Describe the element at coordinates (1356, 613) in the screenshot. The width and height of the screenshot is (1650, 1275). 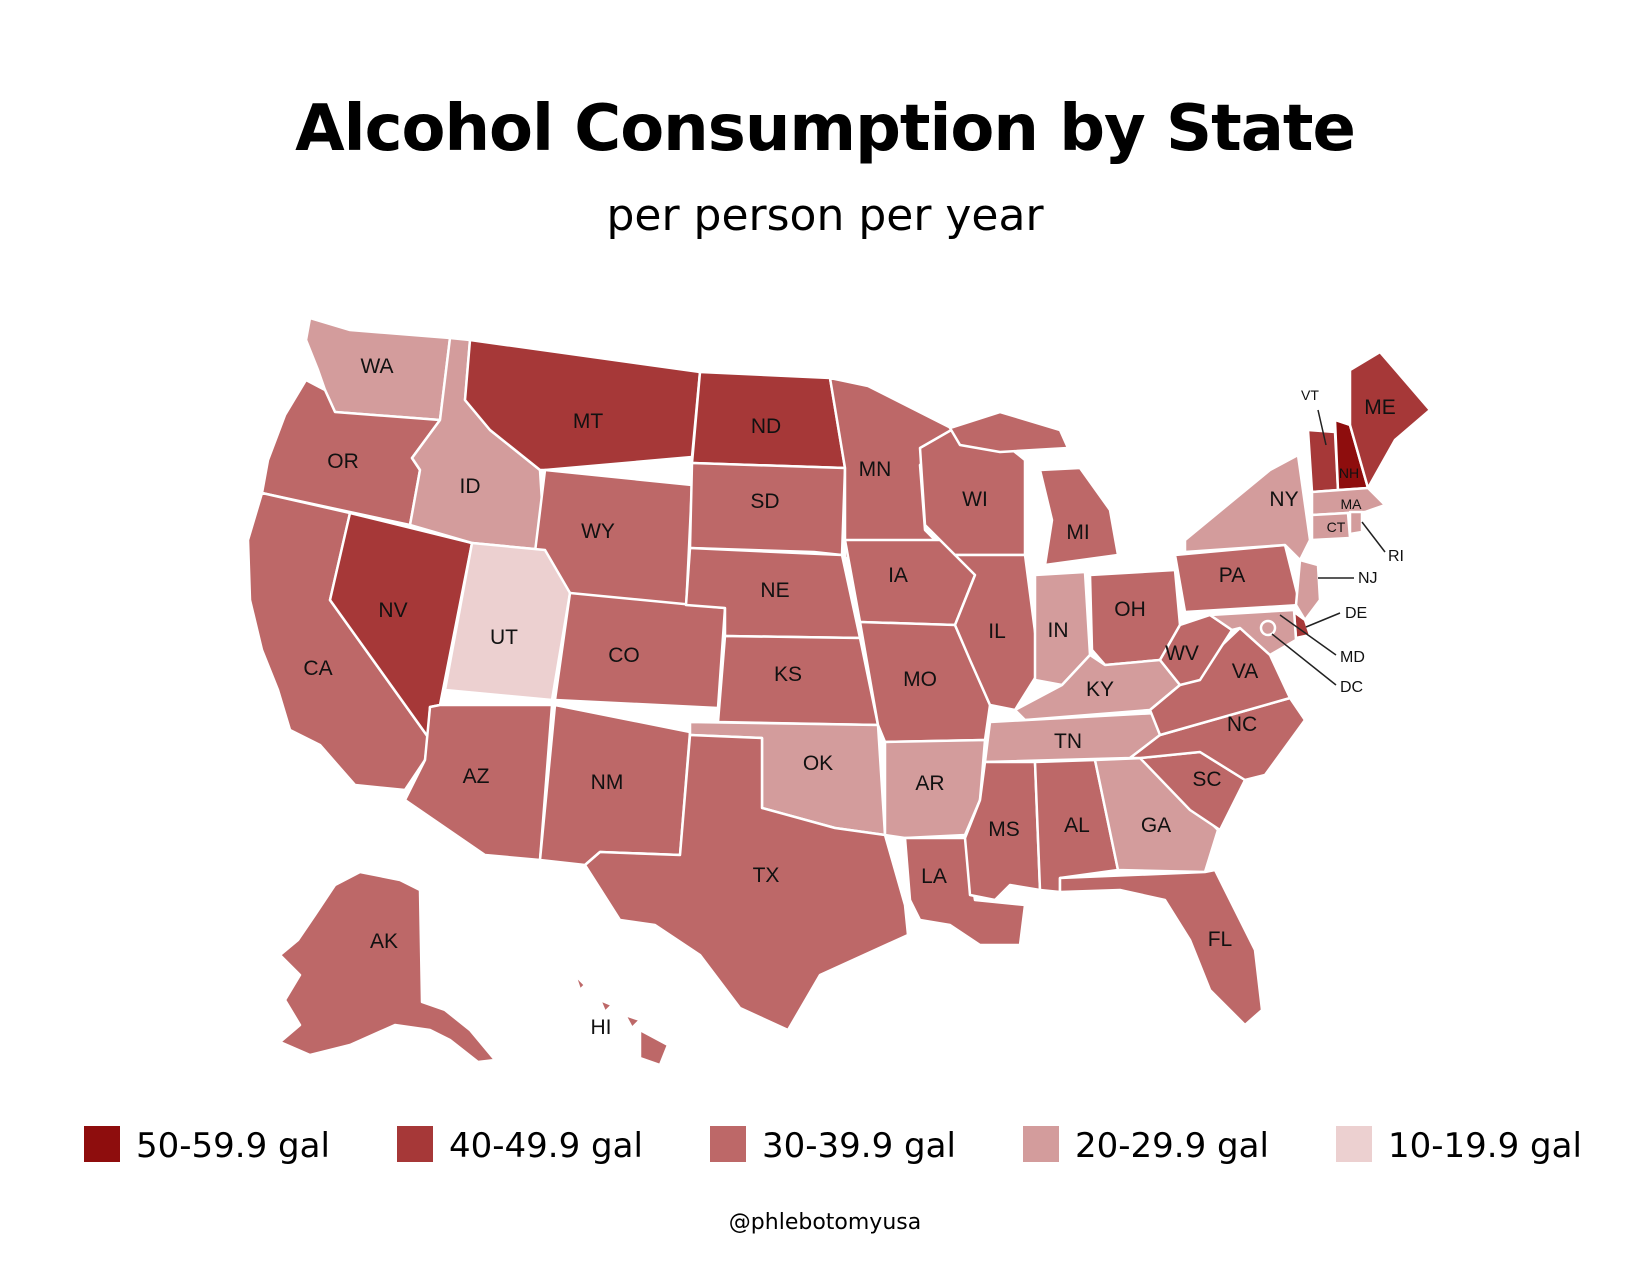
I see `label-DE: DE` at that location.